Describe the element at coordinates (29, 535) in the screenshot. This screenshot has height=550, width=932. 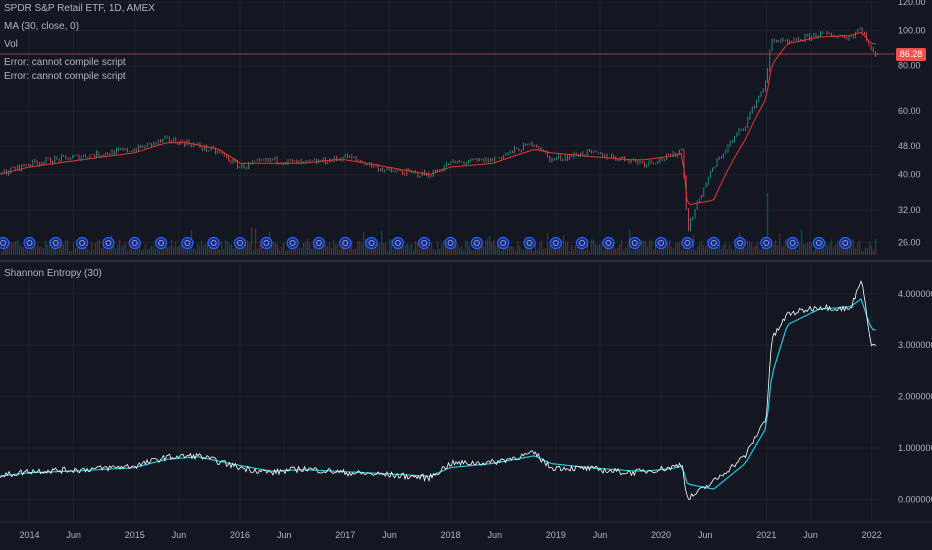
I see `time-axis-tick: 2014` at that location.